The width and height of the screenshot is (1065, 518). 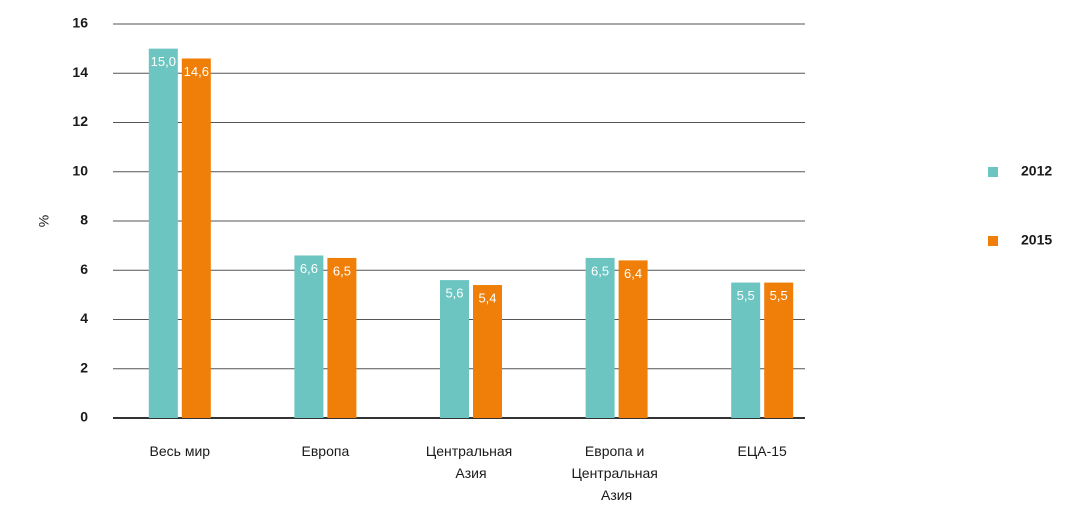 What do you see at coordinates (80, 72) in the screenshot?
I see `y-tick-label: 14` at bounding box center [80, 72].